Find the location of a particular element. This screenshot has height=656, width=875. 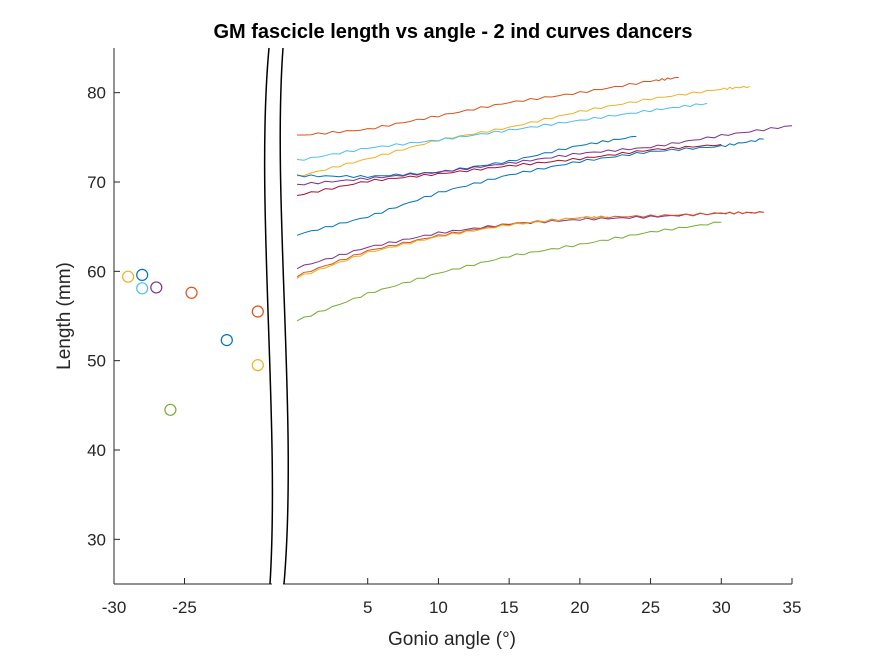

scatter-markers is located at coordinates (193, 342).